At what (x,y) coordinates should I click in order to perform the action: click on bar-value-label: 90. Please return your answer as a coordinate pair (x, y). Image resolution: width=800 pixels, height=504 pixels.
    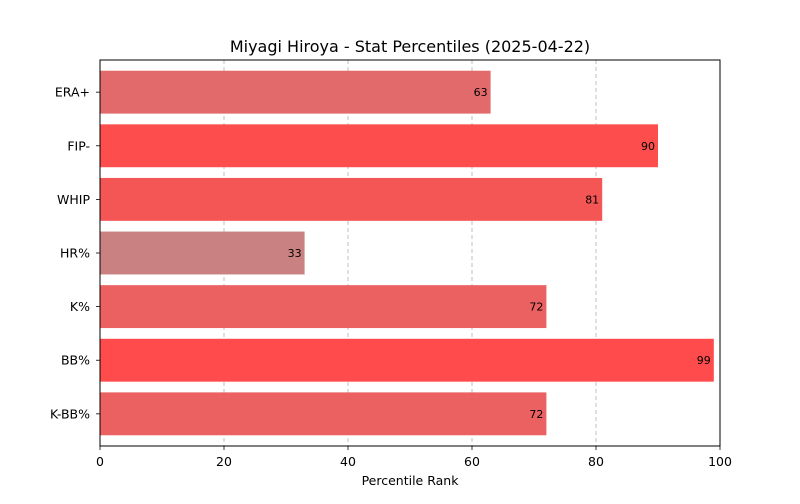
    Looking at the image, I should click on (648, 146).